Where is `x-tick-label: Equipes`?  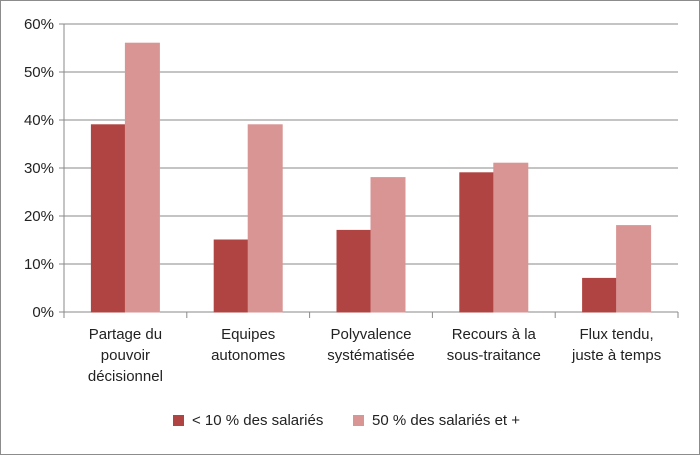
x-tick-label: Equipes is located at coordinates (248, 334).